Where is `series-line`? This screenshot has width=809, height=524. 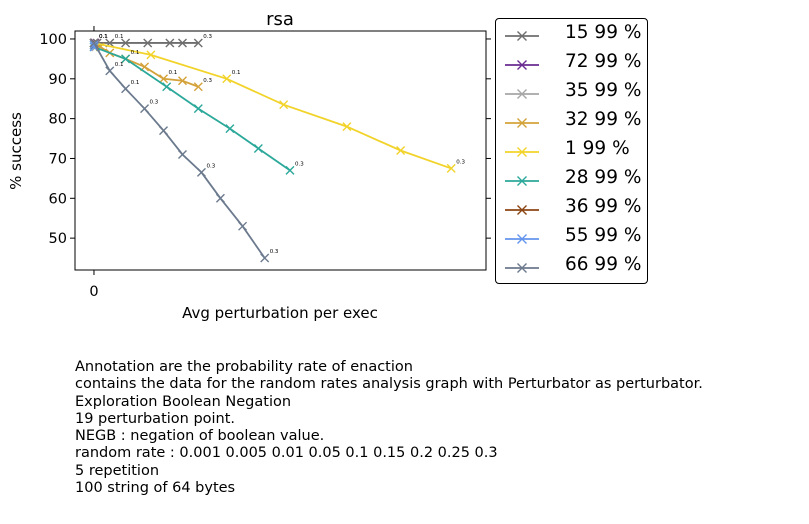
series-line is located at coordinates (179, 150).